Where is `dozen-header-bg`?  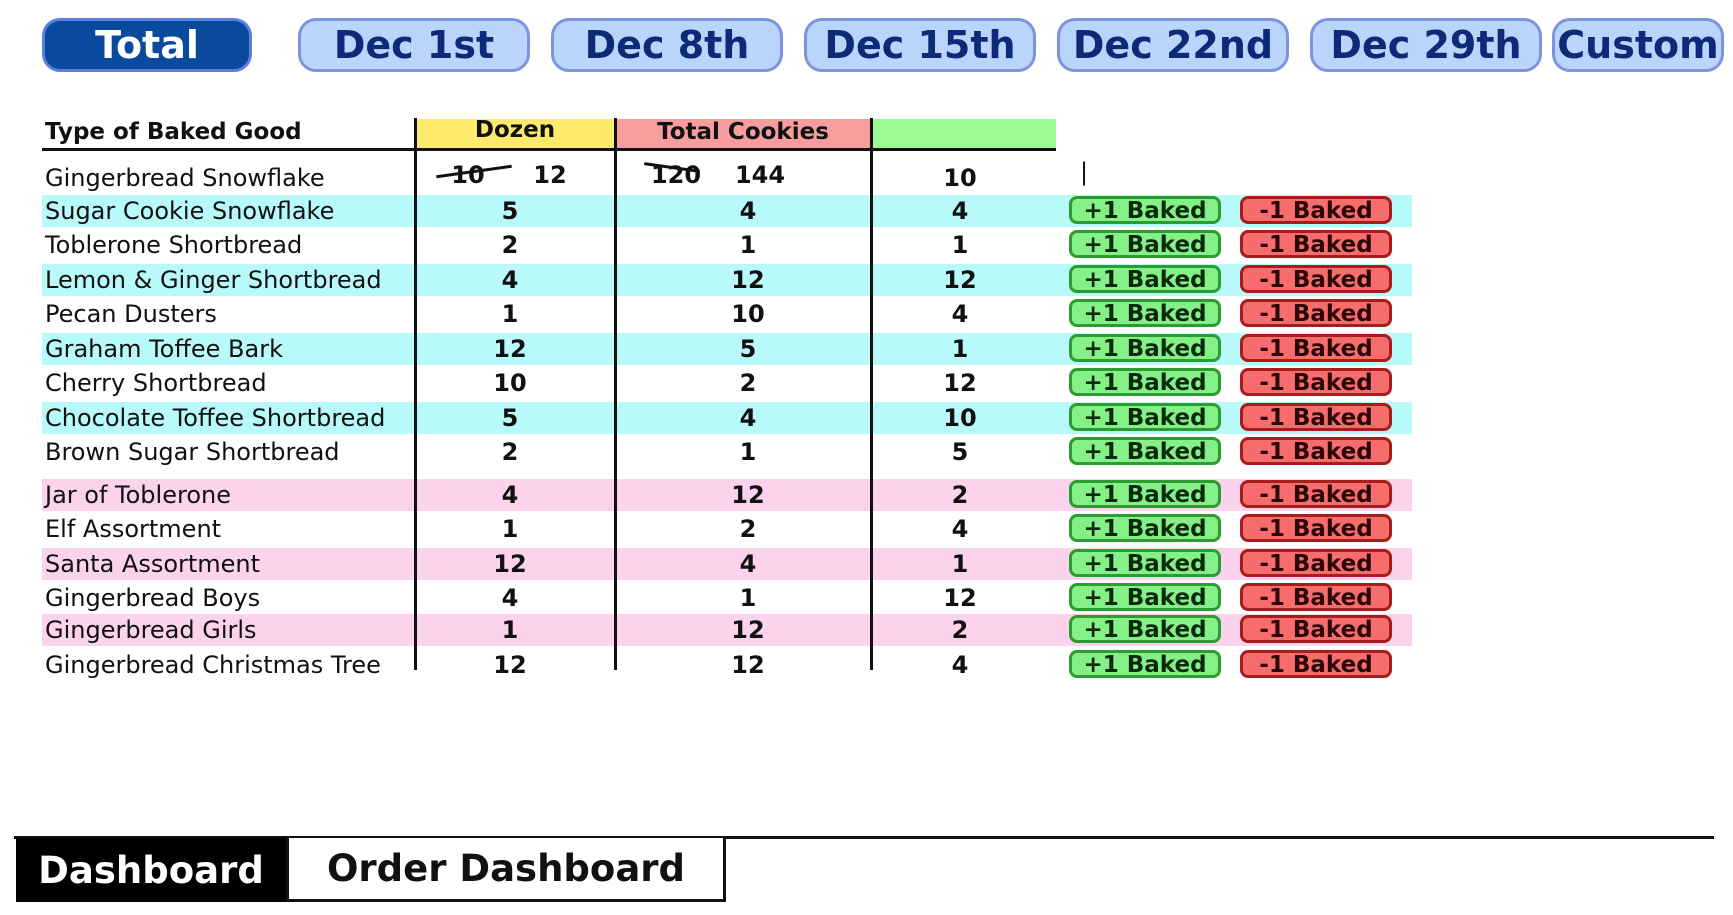 dozen-header-bg is located at coordinates (515, 134).